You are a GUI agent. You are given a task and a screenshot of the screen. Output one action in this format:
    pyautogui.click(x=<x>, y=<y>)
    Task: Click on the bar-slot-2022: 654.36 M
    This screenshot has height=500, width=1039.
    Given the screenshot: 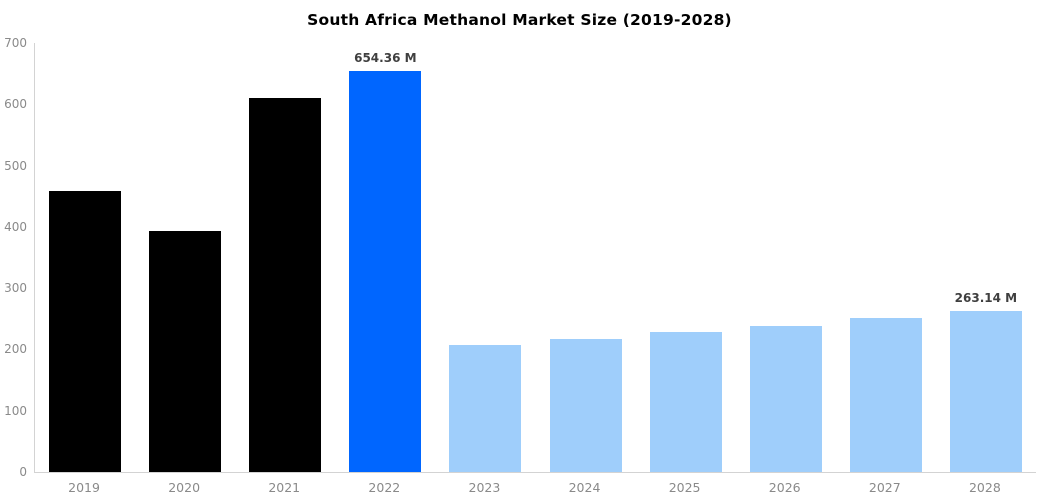 What is the action you would take?
    pyautogui.click(x=385, y=257)
    